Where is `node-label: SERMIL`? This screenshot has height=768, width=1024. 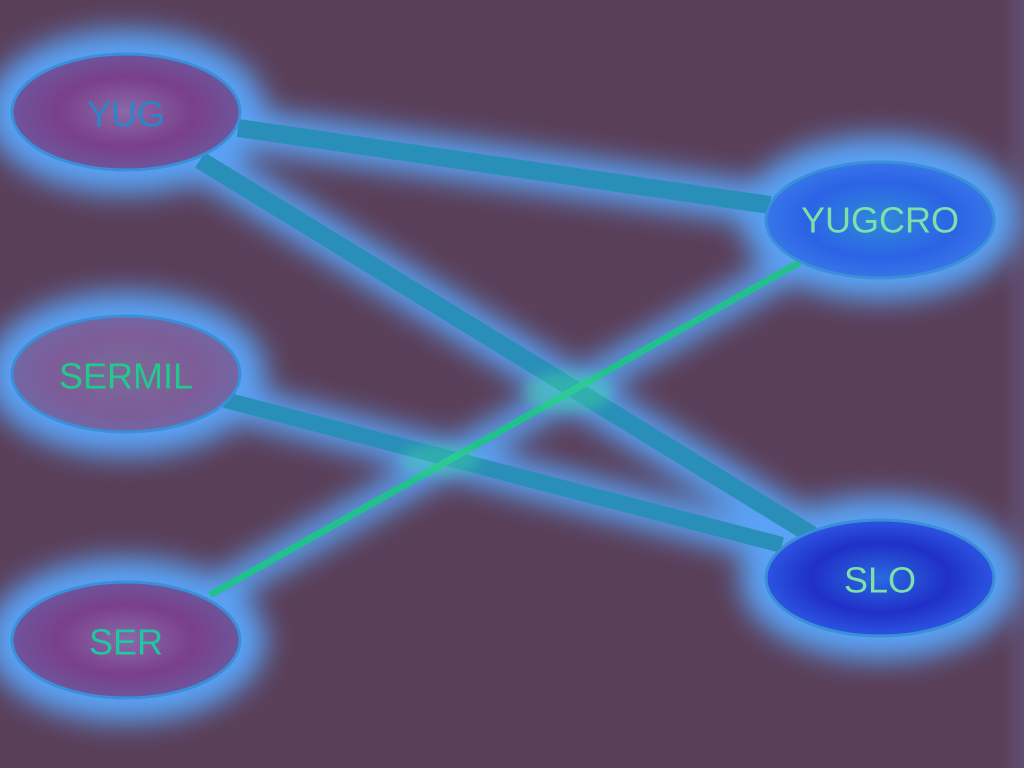 node-label: SERMIL is located at coordinates (126, 376).